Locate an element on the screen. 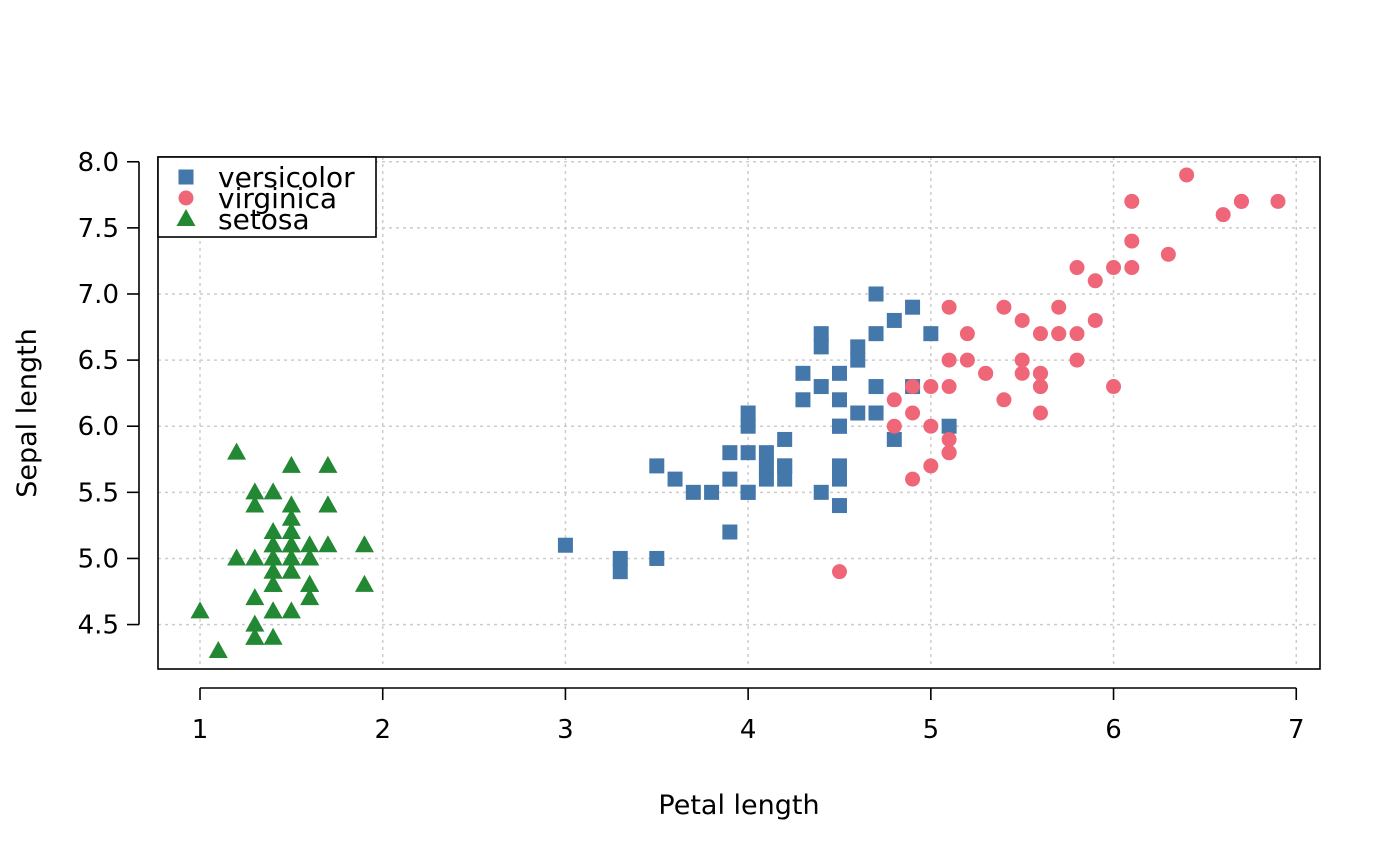 Image resolution: width=1400 pixels, height=866 pixels. y-tick-label: 4.5 is located at coordinates (98, 626).